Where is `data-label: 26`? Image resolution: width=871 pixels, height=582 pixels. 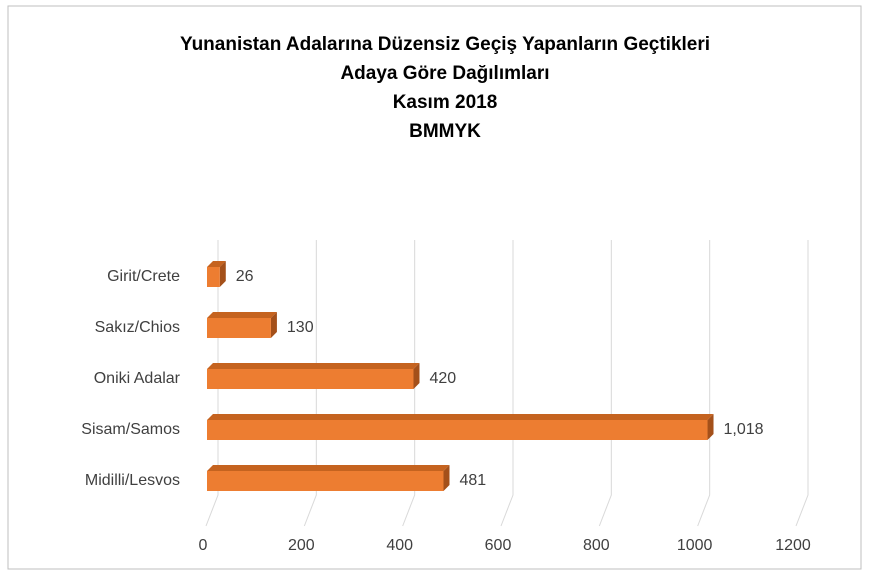
data-label: 26 is located at coordinates (245, 276).